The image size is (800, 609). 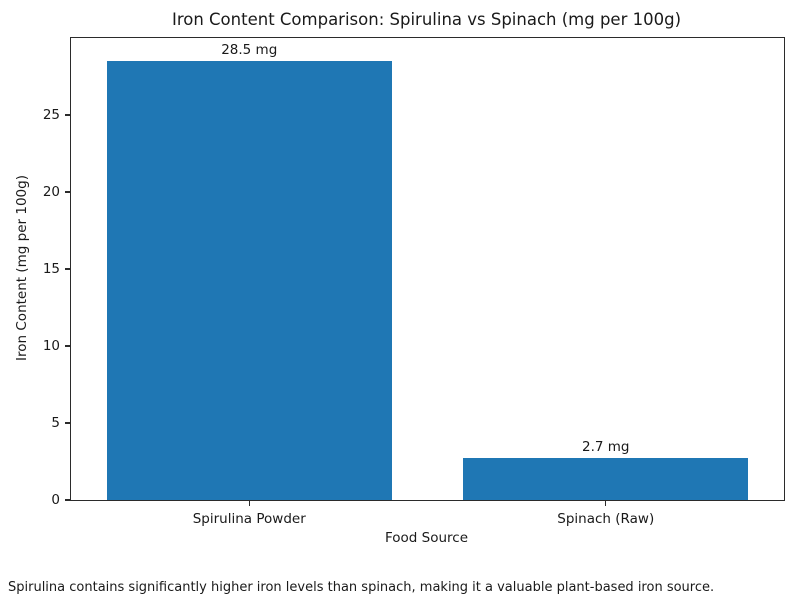 What do you see at coordinates (51, 345) in the screenshot?
I see `y-tick-label: 10` at bounding box center [51, 345].